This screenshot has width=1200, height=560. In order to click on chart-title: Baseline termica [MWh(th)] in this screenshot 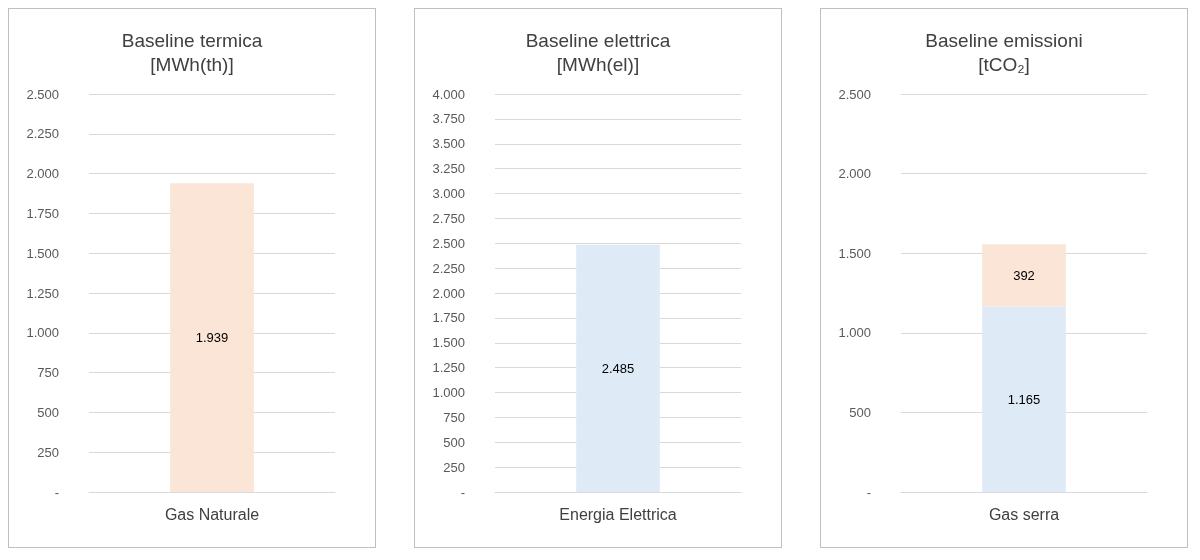, I will do `click(192, 52)`.